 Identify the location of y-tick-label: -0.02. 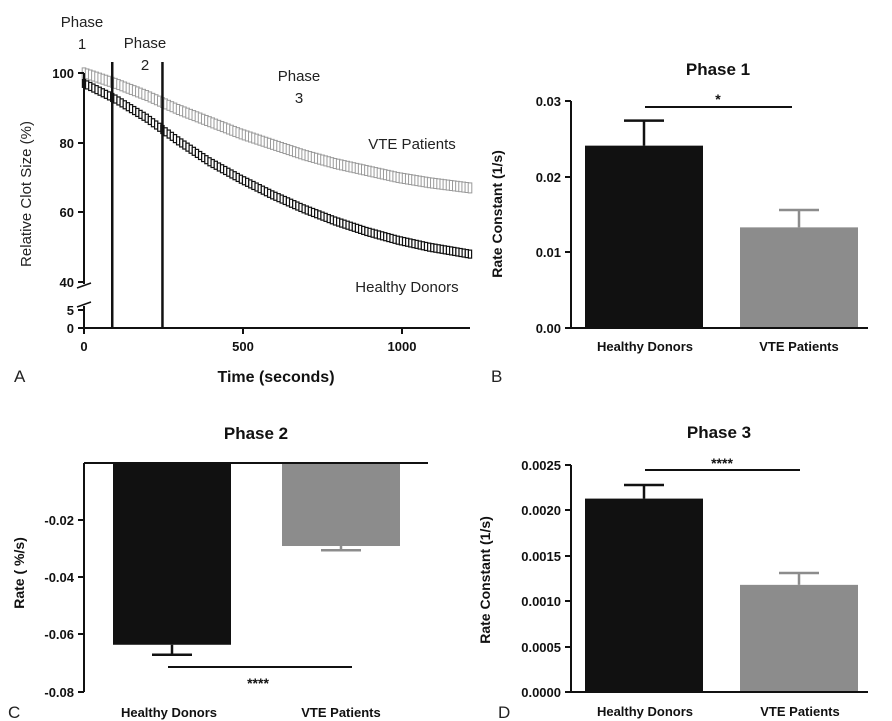
(59, 520).